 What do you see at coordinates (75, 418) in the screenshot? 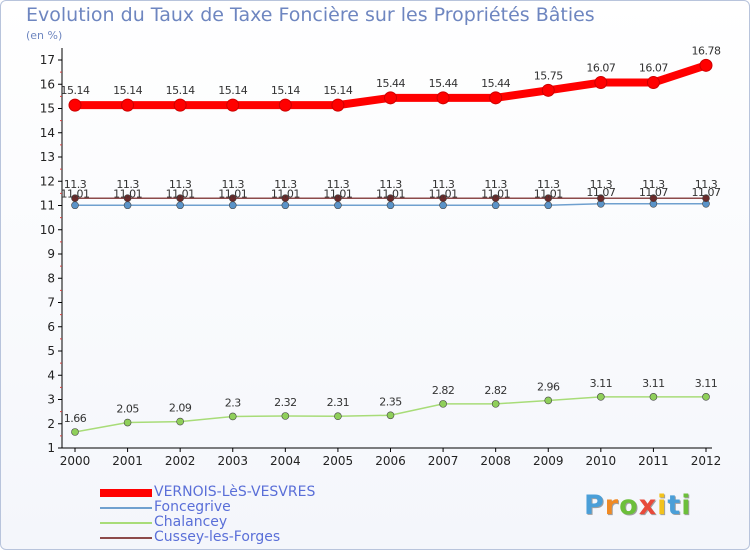
I see `data-label: 1.66` at bounding box center [75, 418].